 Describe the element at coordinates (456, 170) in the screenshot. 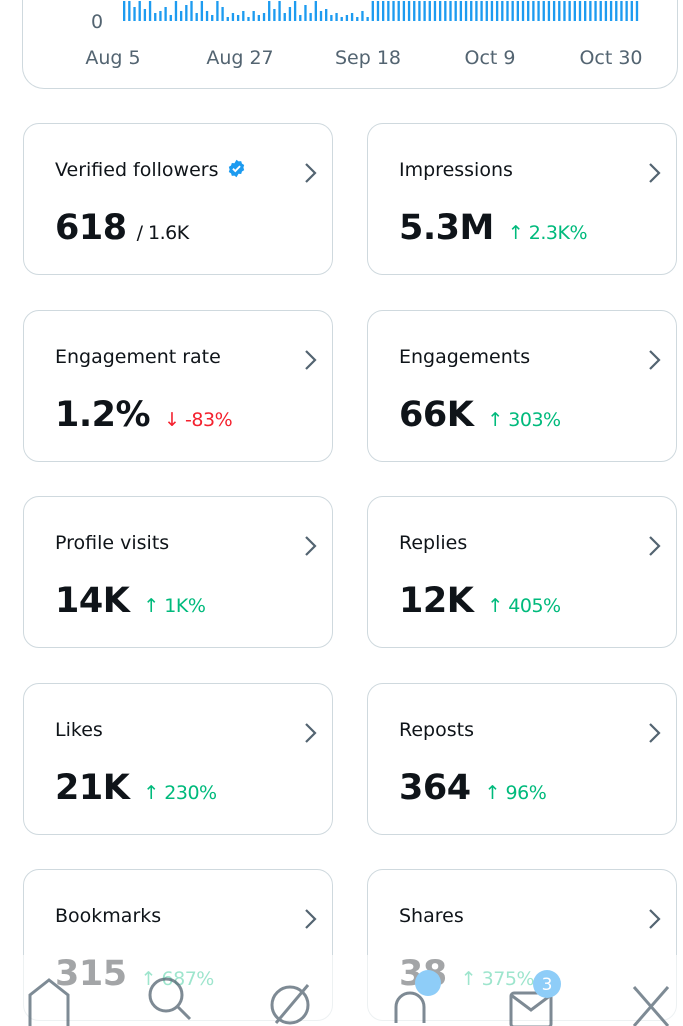

I see `card-title-text: Impressions` at that location.